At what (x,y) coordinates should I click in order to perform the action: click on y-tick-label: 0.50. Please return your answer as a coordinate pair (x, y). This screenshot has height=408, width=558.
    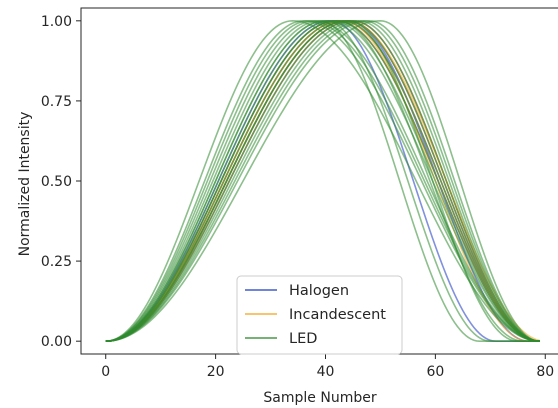
    Looking at the image, I should click on (56, 182).